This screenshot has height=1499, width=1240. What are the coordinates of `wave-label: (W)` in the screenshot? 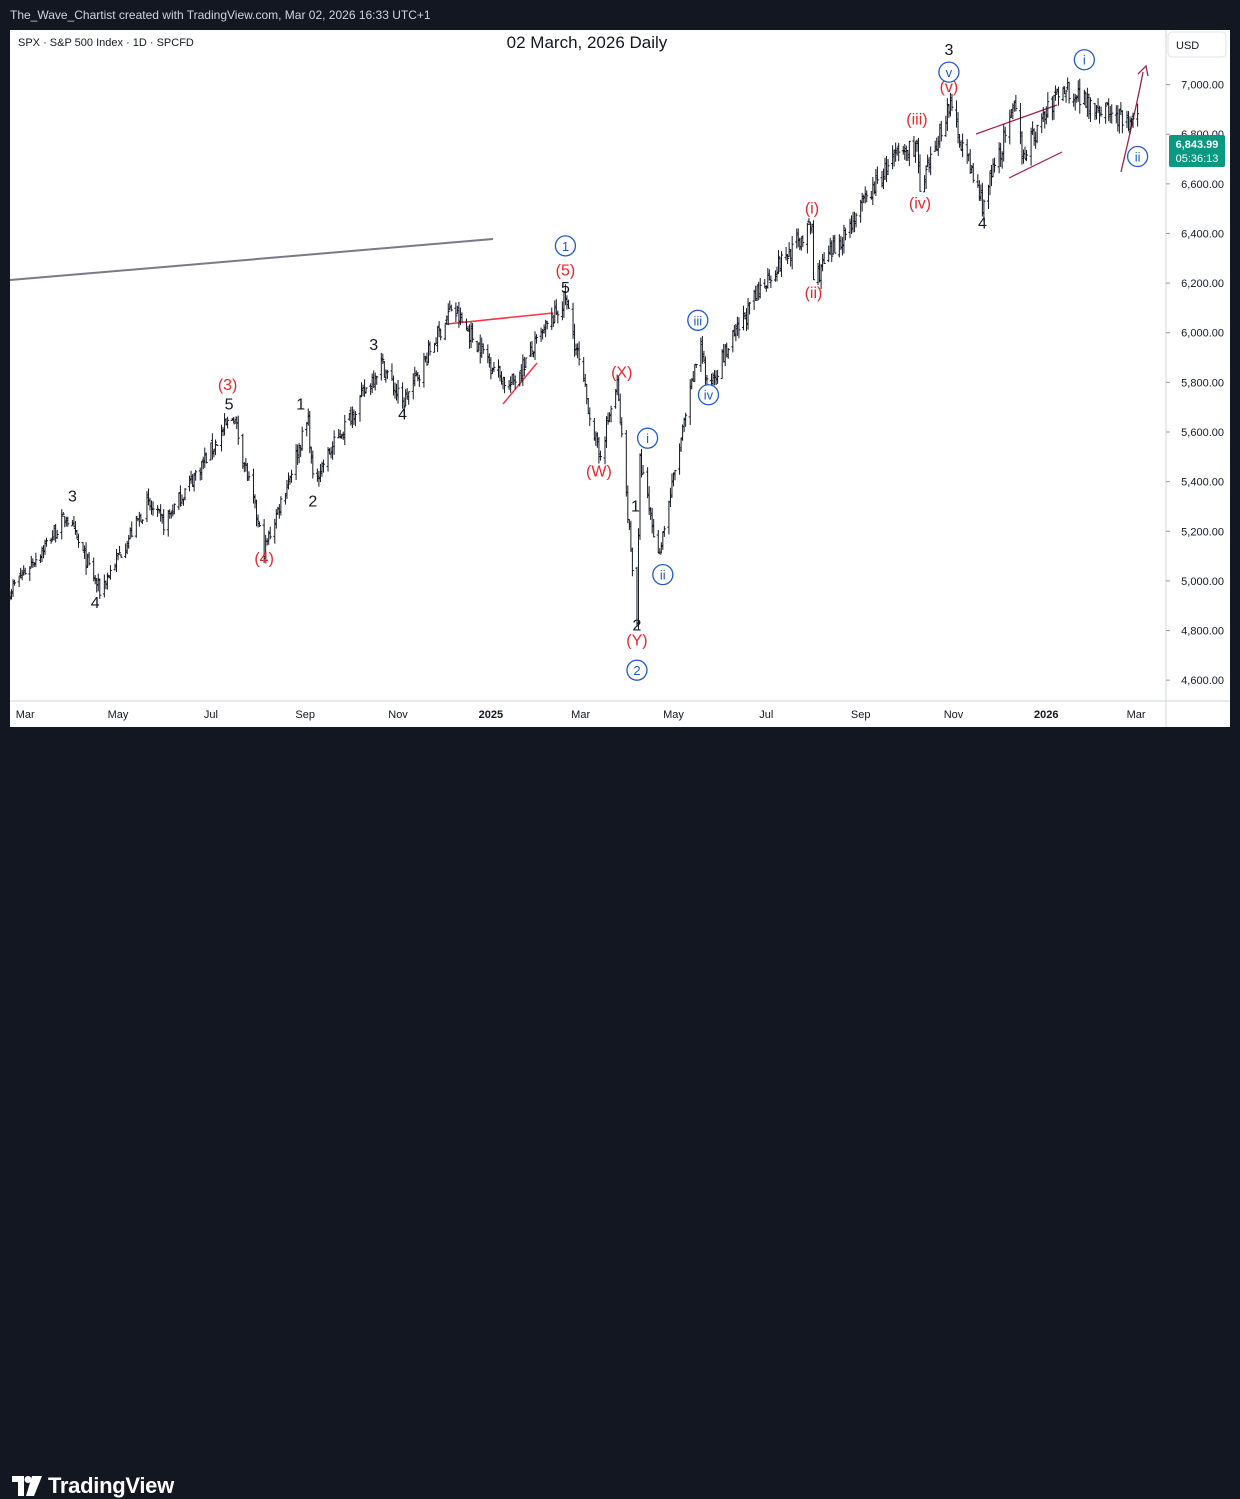 It's located at (599, 472).